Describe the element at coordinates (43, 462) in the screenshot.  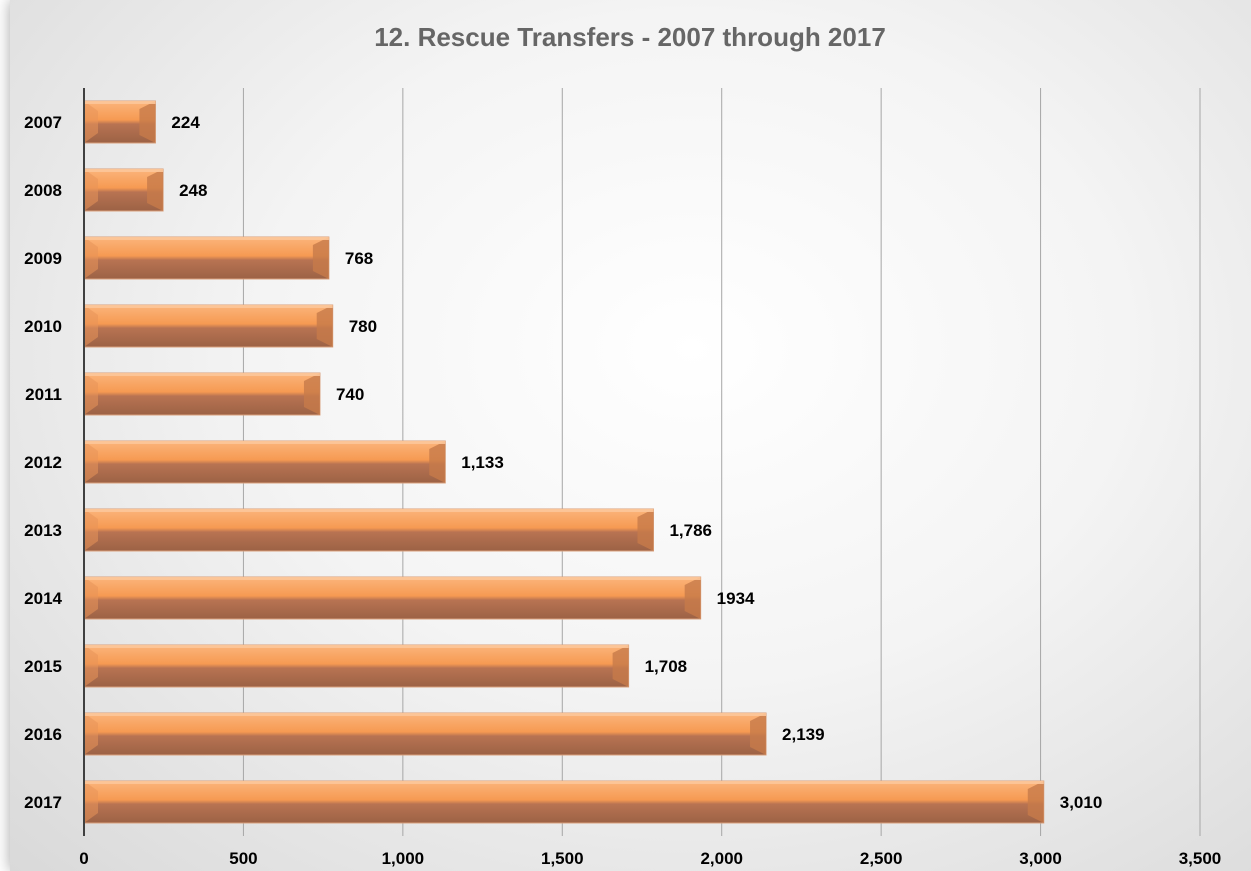
I see `y-category-label: 2012` at that location.